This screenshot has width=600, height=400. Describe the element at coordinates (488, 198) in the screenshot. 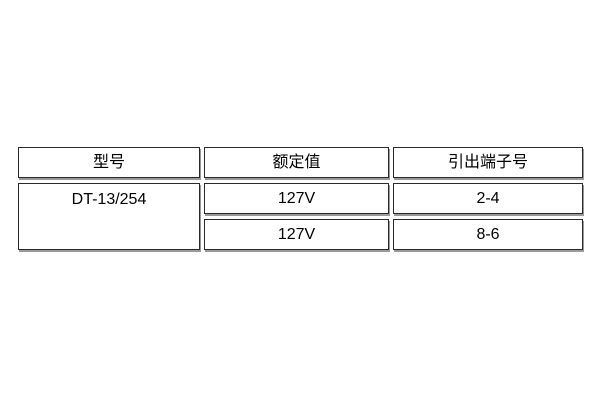

I see `cell-terminal-no-1: 2-4` at that location.